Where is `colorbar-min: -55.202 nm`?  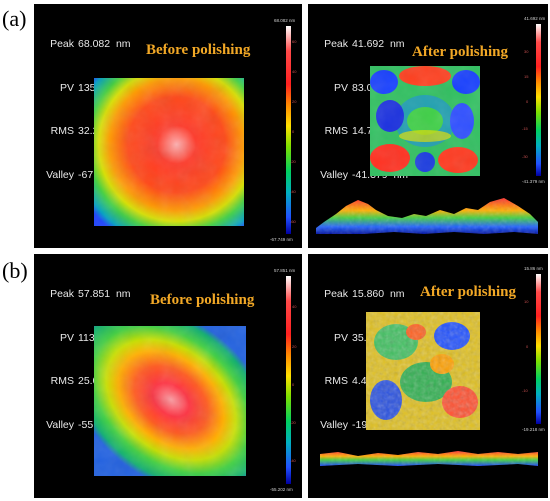 colorbar-min: -55.202 nm is located at coordinates (281, 489).